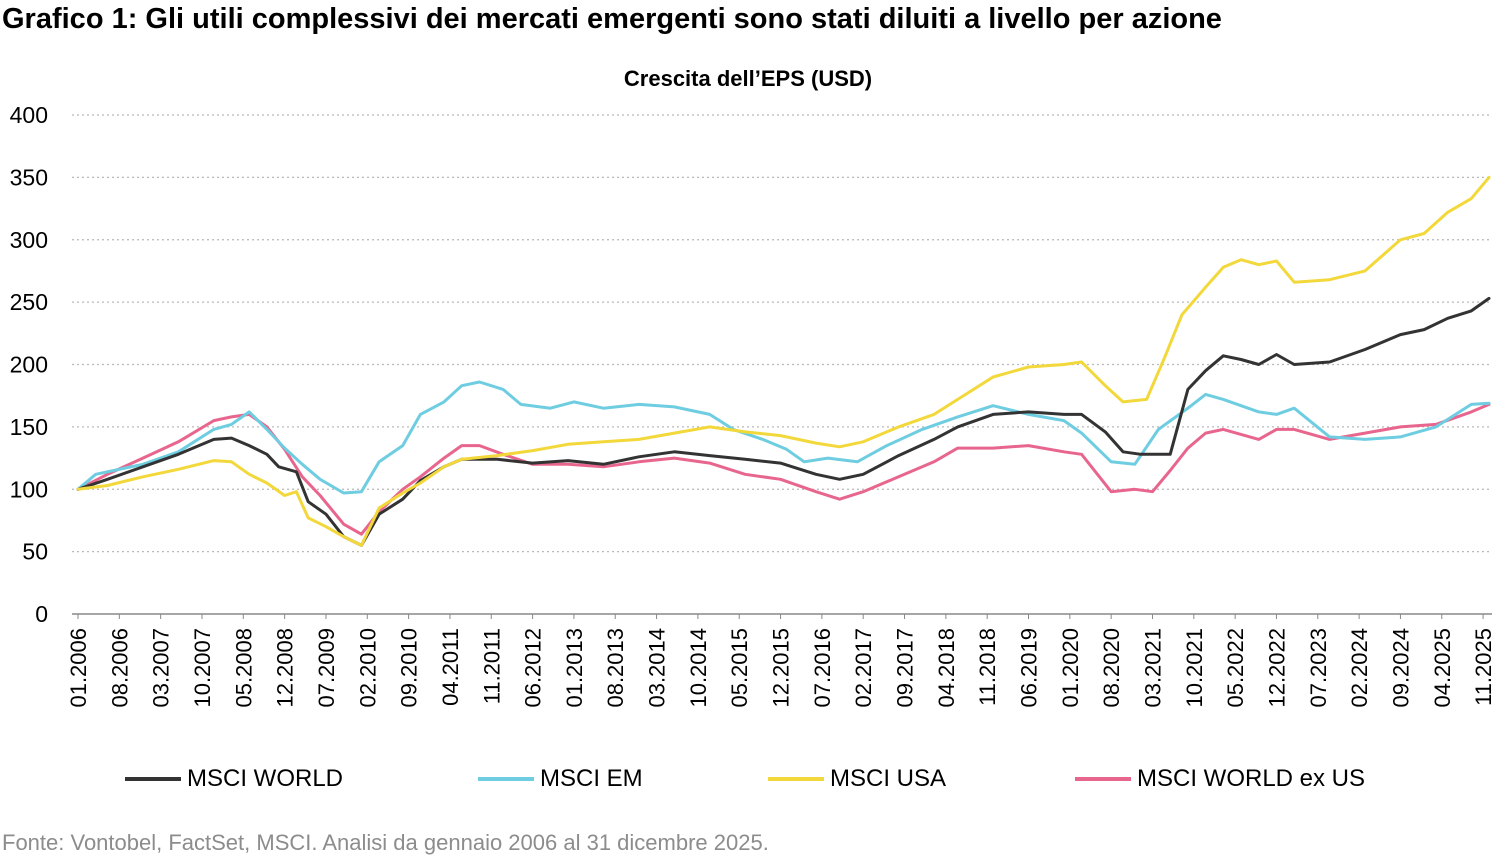 The width and height of the screenshot is (1500, 861). What do you see at coordinates (698, 668) in the screenshot?
I see `x-tick-label: 10.2014` at bounding box center [698, 668].